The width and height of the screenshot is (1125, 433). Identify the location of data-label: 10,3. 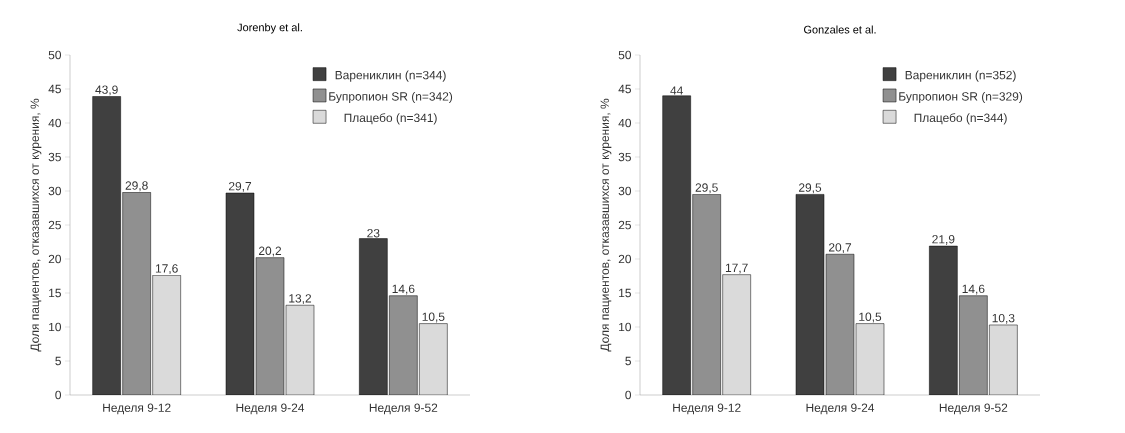
(1003, 318).